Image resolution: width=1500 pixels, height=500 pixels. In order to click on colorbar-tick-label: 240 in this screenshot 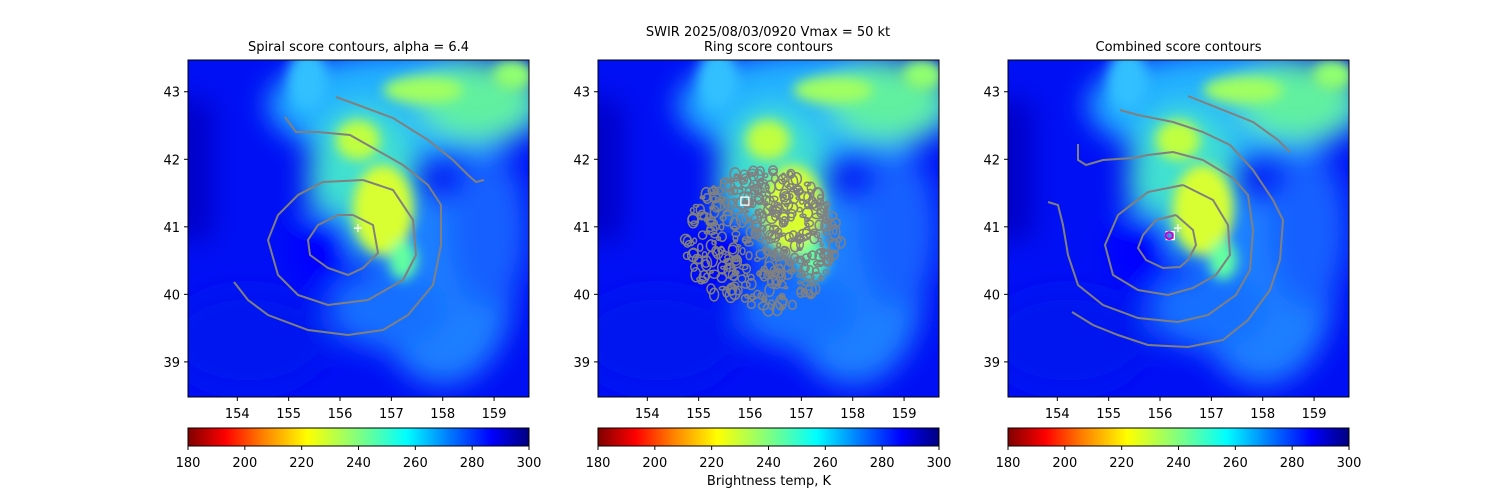, I will do `click(1178, 463)`.